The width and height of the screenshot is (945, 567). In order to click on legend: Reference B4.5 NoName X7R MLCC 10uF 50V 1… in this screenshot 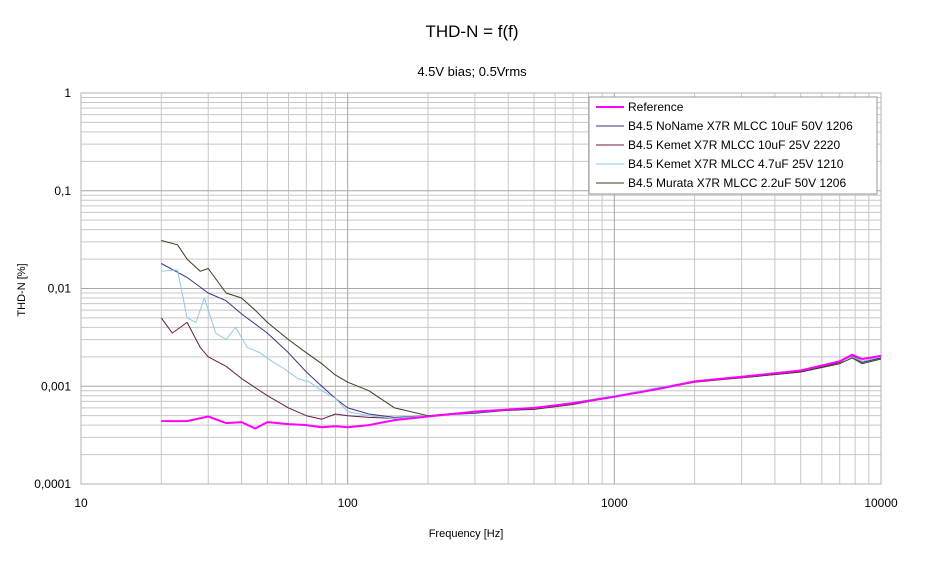, I will do `click(733, 145)`.